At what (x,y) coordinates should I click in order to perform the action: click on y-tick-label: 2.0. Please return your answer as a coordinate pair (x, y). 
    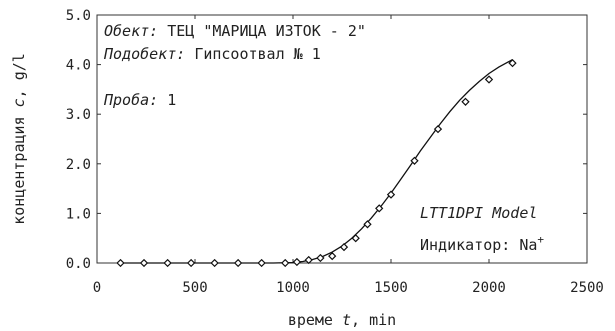
    Looking at the image, I should click on (78, 165).